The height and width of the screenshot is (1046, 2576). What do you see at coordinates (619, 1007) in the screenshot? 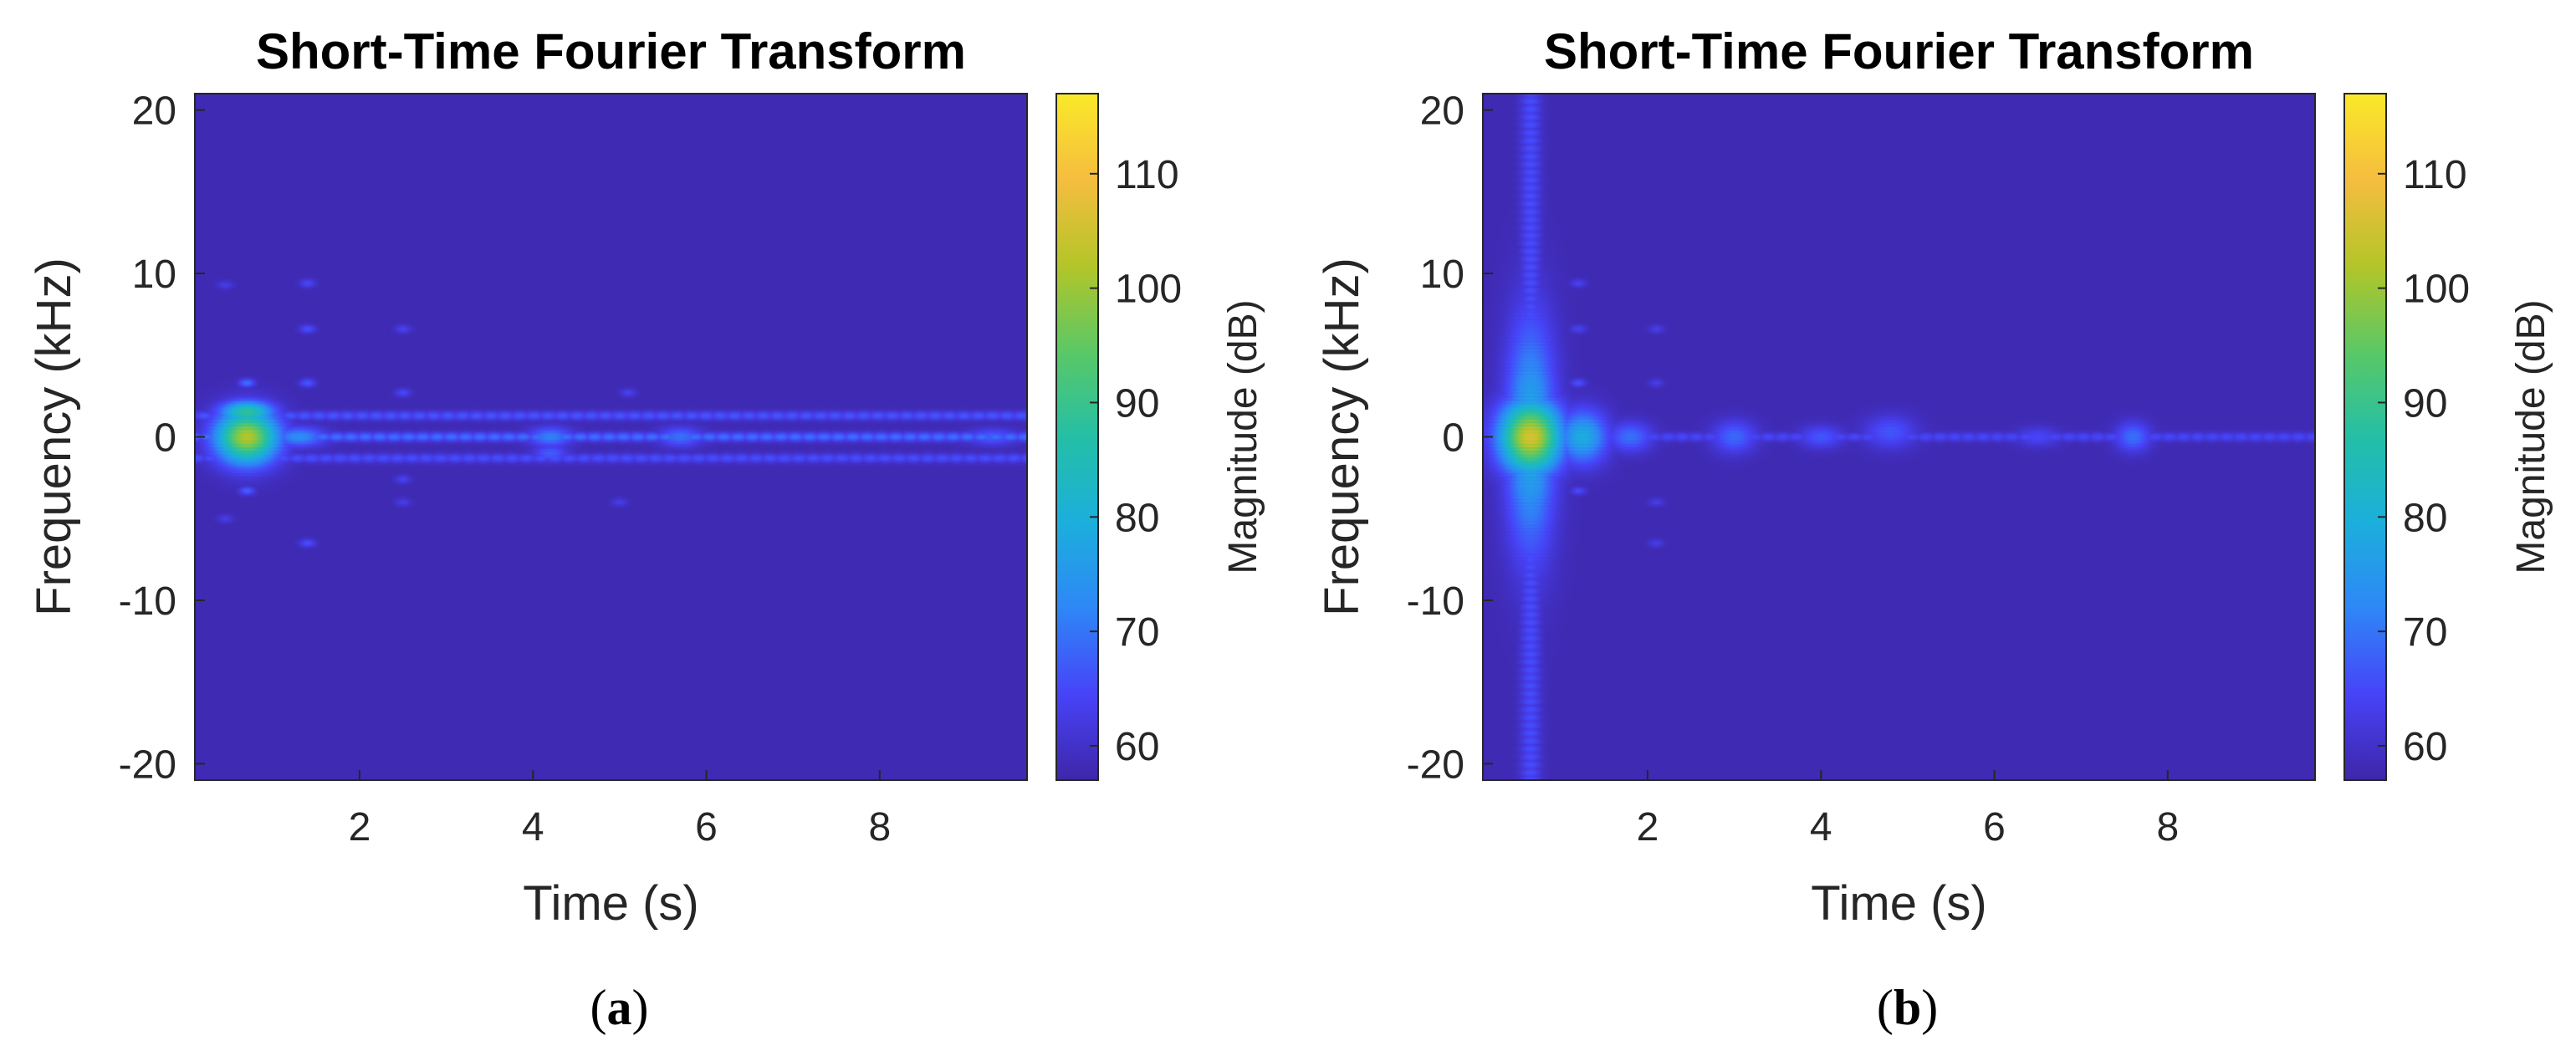
I see `panel-caption: (a)` at bounding box center [619, 1007].